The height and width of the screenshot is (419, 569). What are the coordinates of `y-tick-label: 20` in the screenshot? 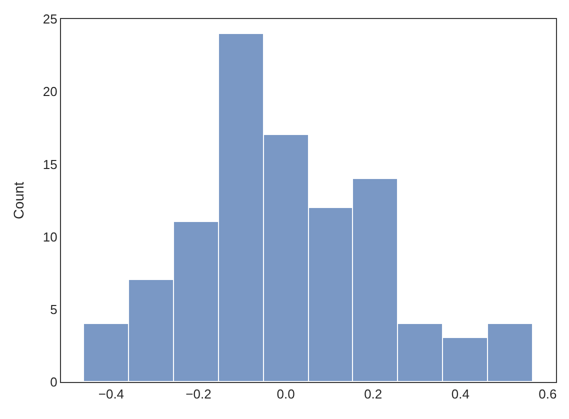 It's located at (50, 92).